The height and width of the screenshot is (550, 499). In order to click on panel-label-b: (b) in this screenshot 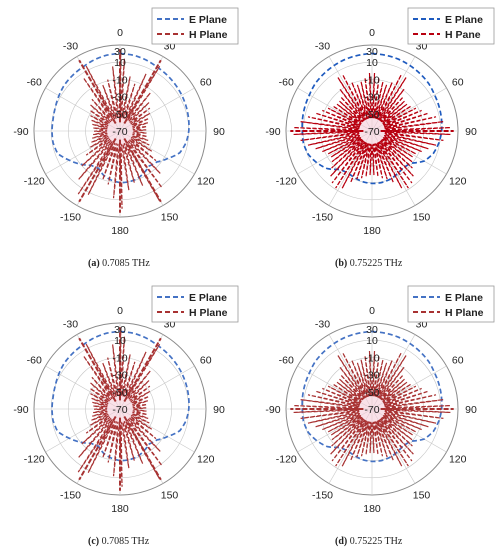, I will do `click(341, 263)`.